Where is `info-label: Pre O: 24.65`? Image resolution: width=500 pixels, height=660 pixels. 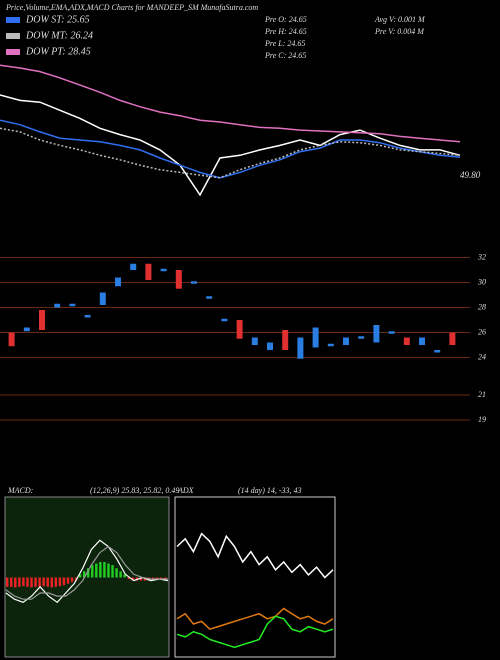 info-label: Pre O: 24.65 is located at coordinates (285, 19).